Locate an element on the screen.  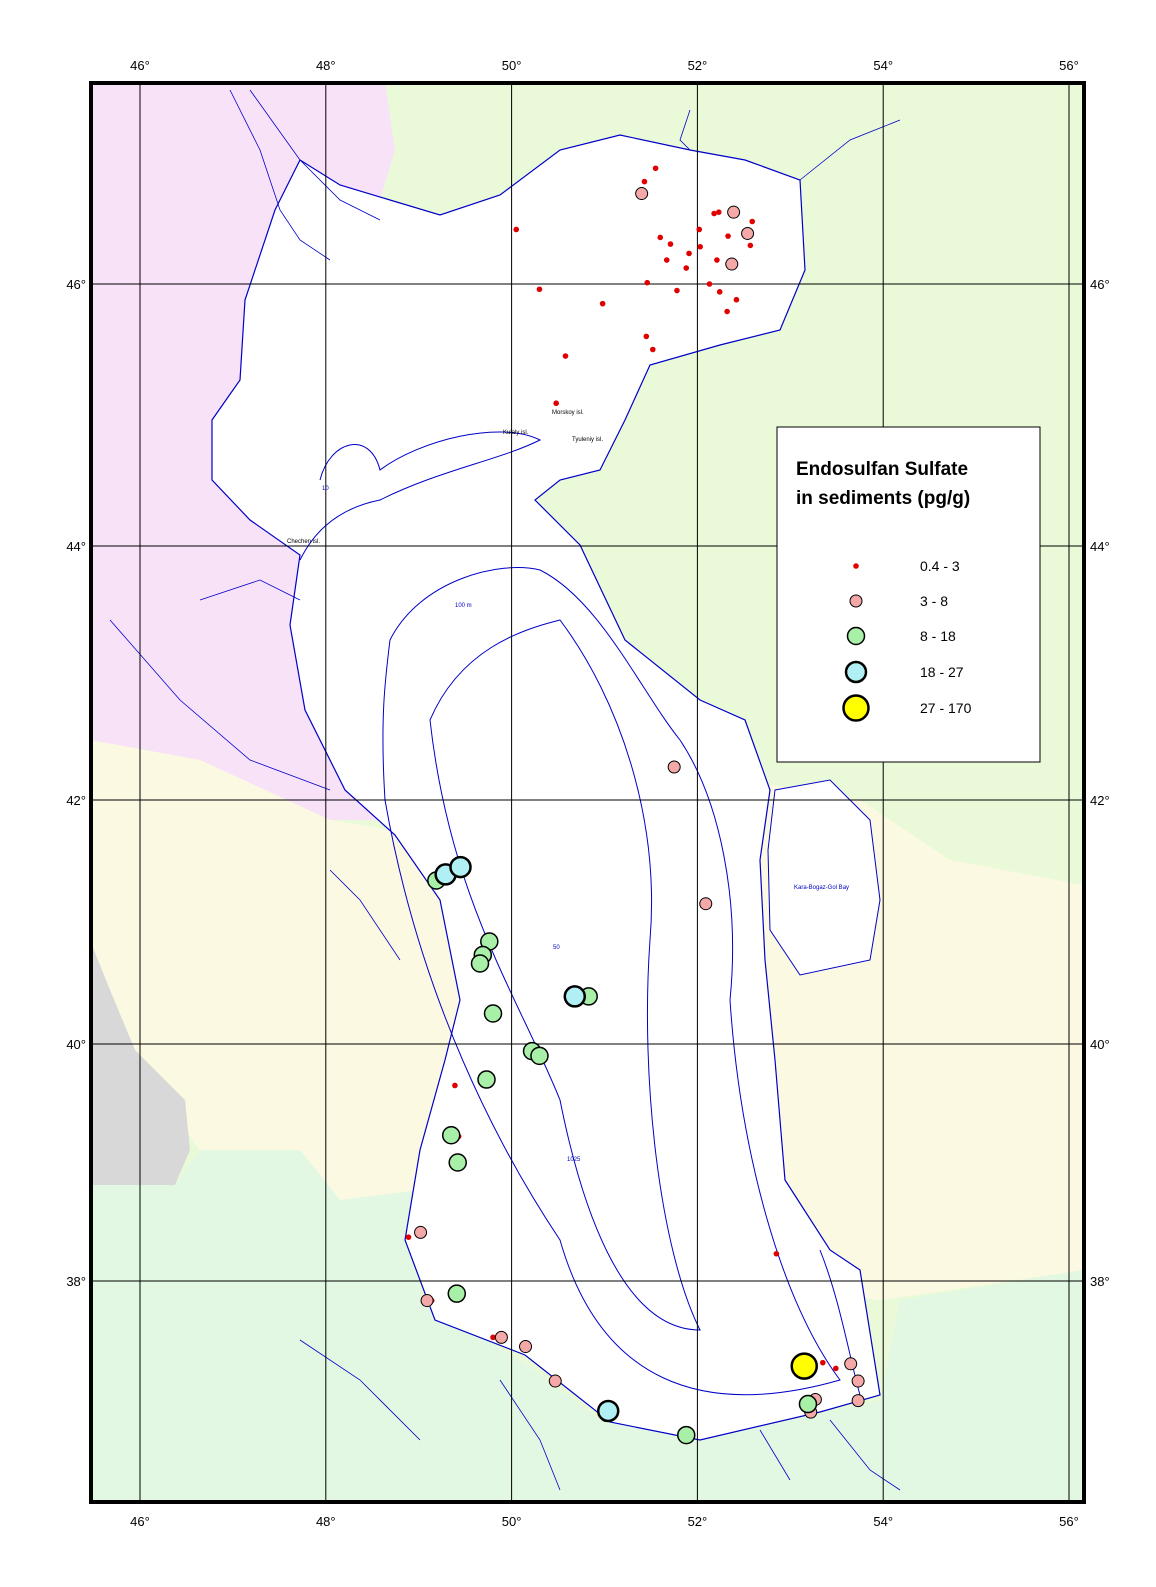
legend-title-line1: Endosulfan Sulfate is located at coordinates (882, 469).